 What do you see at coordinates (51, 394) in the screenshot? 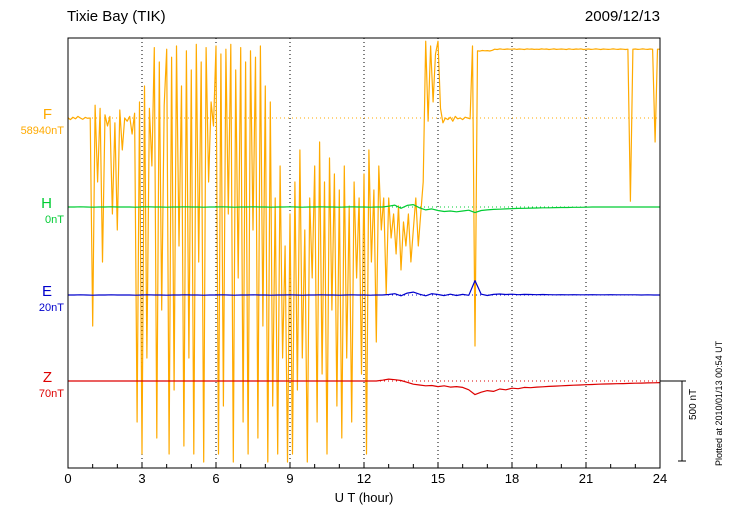
I see `component-baseline-value-Z: 70nT` at bounding box center [51, 394].